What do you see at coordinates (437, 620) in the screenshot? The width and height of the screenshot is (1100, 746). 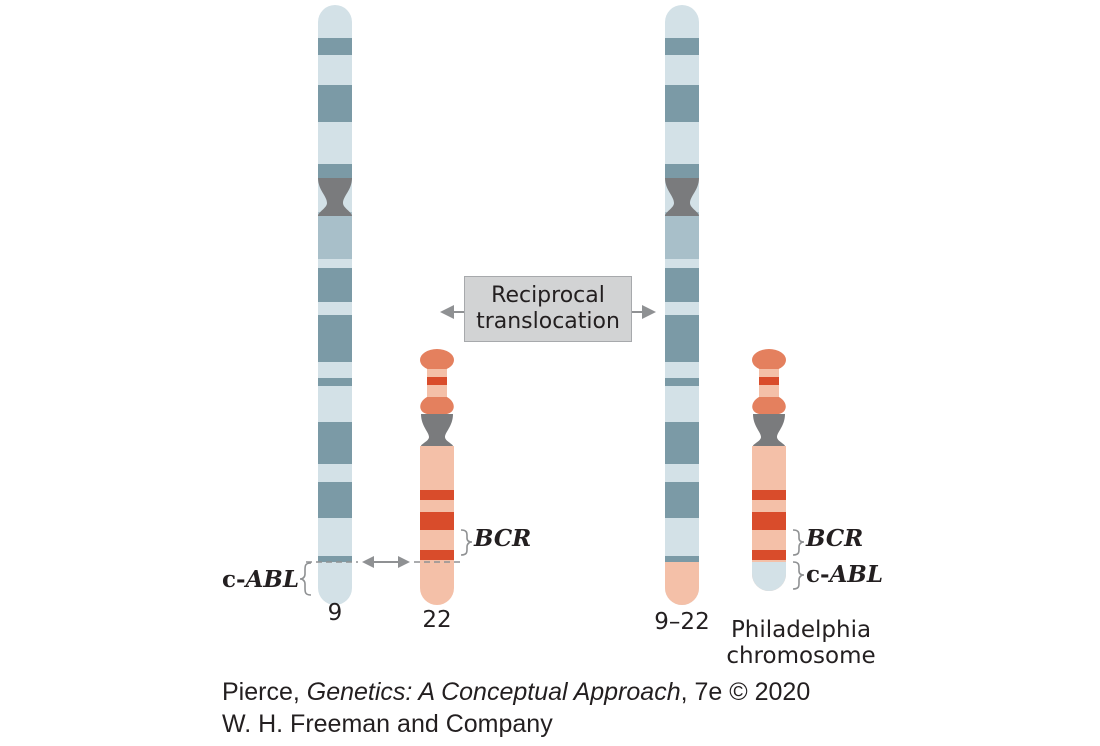 I see `chr22-label: 22` at bounding box center [437, 620].